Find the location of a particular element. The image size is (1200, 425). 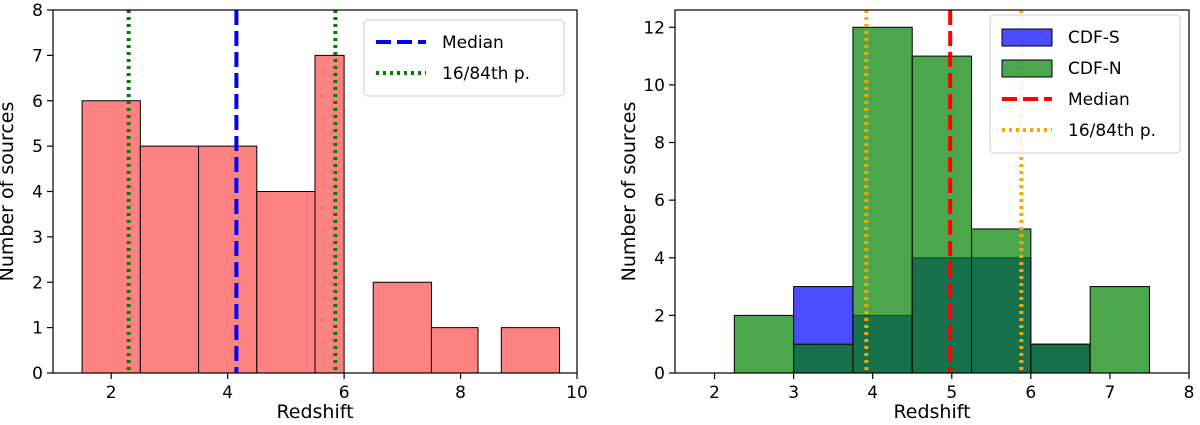

y-tick-label: 3 is located at coordinates (37, 238).